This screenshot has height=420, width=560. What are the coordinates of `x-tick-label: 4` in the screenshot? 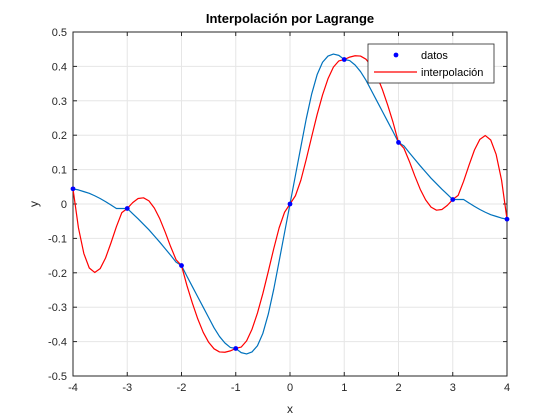 It's located at (507, 388).